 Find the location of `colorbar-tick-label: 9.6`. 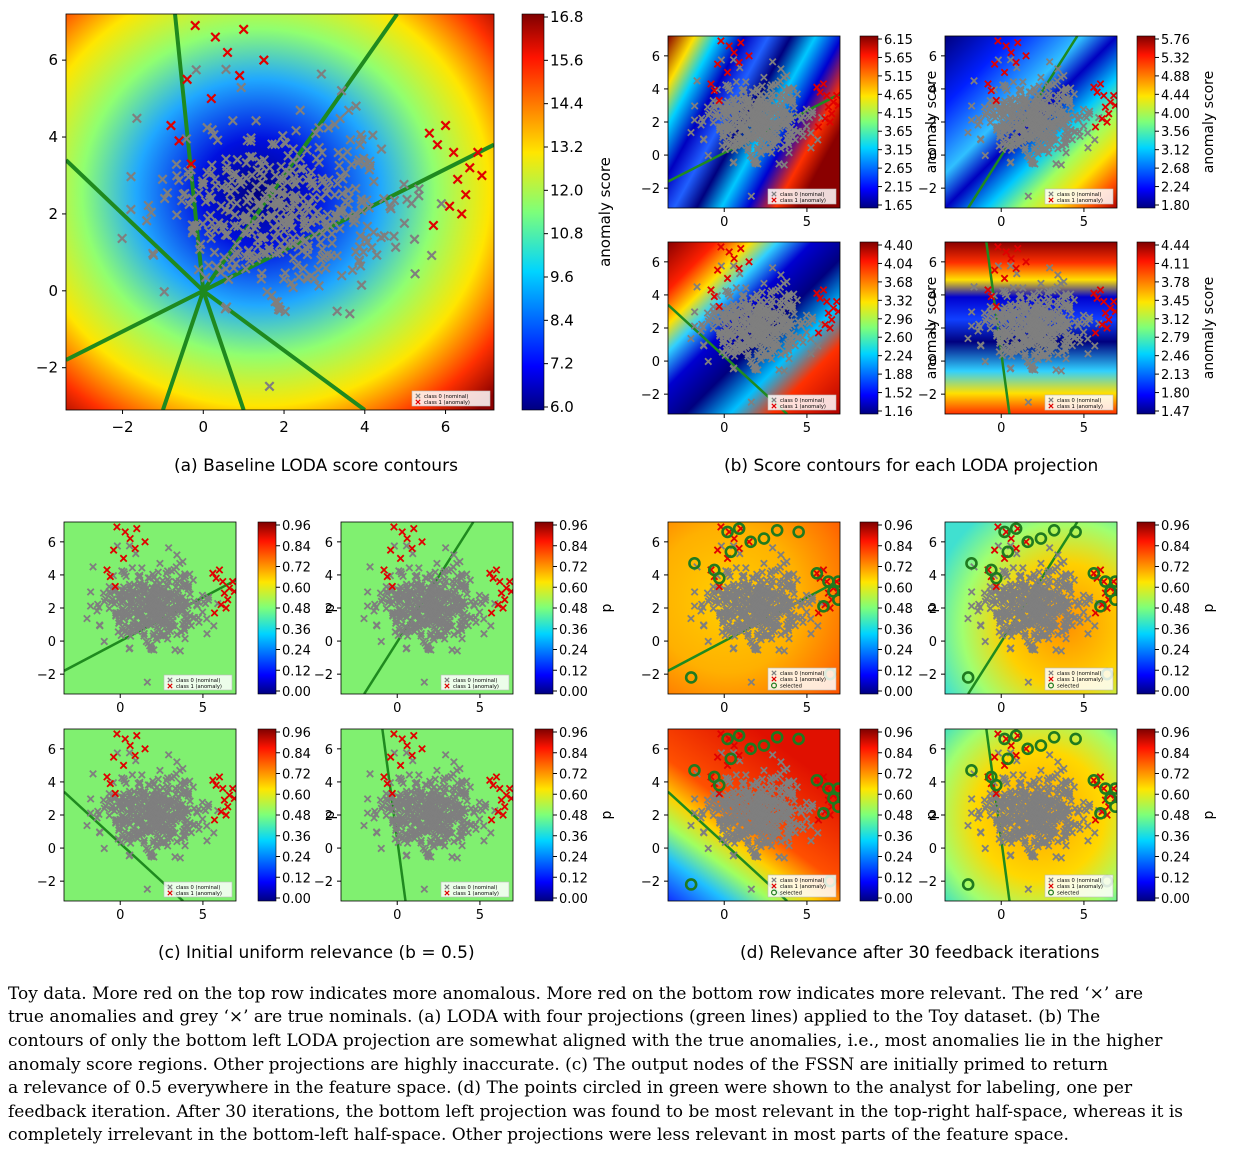

colorbar-tick-label: 9.6 is located at coordinates (562, 277).